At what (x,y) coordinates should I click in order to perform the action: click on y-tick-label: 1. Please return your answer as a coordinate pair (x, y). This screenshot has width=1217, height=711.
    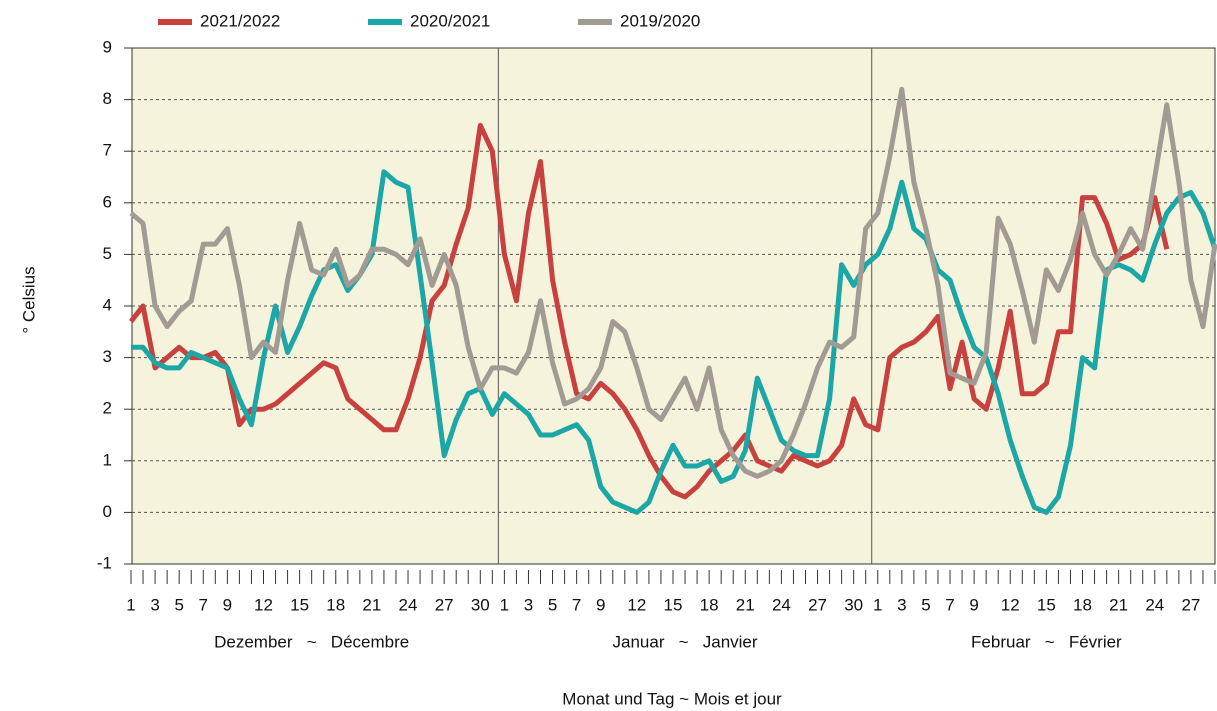
    Looking at the image, I should click on (107, 459).